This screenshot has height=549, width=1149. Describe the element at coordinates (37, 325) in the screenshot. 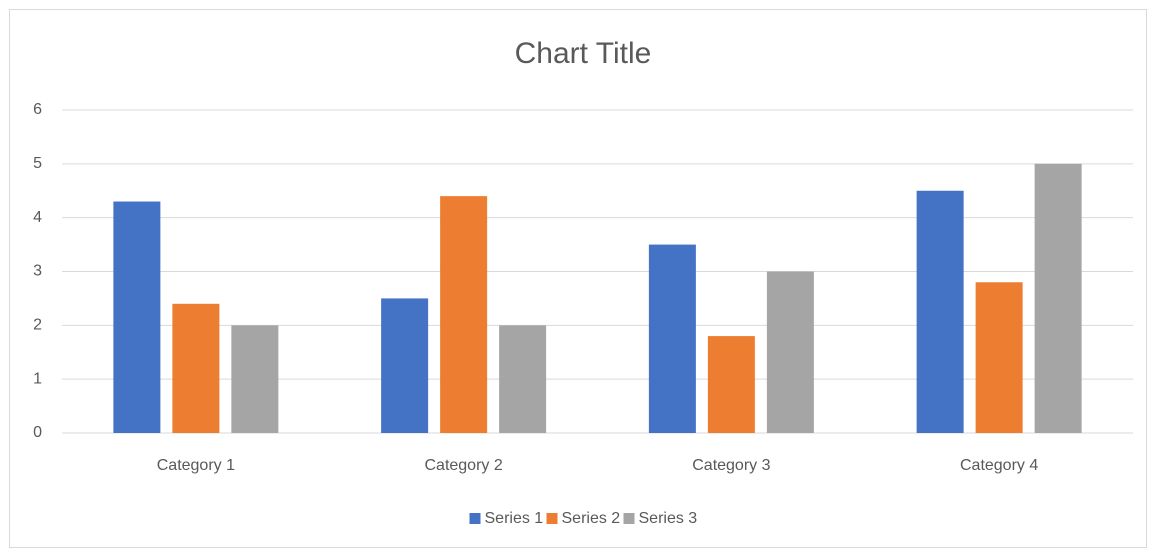

I see `y-tick-label: 2` at that location.